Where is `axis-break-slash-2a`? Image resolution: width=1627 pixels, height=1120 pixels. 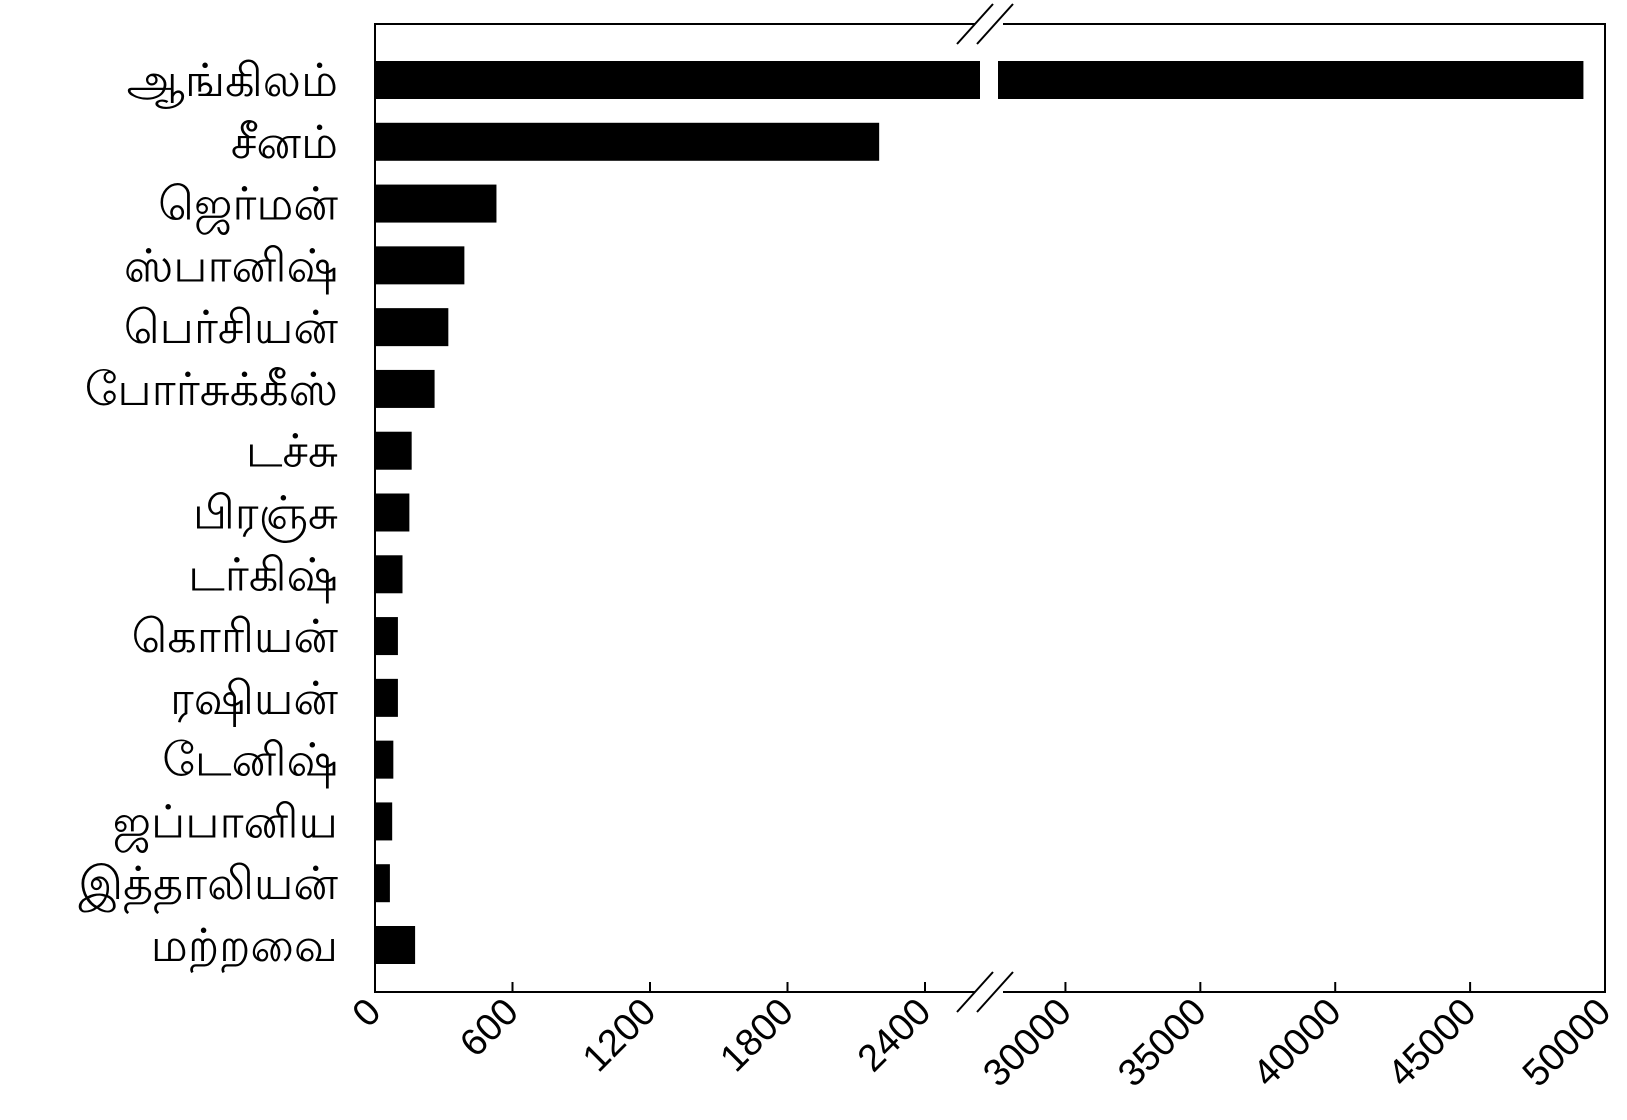 axis-break-slash-2a is located at coordinates (975, 992).